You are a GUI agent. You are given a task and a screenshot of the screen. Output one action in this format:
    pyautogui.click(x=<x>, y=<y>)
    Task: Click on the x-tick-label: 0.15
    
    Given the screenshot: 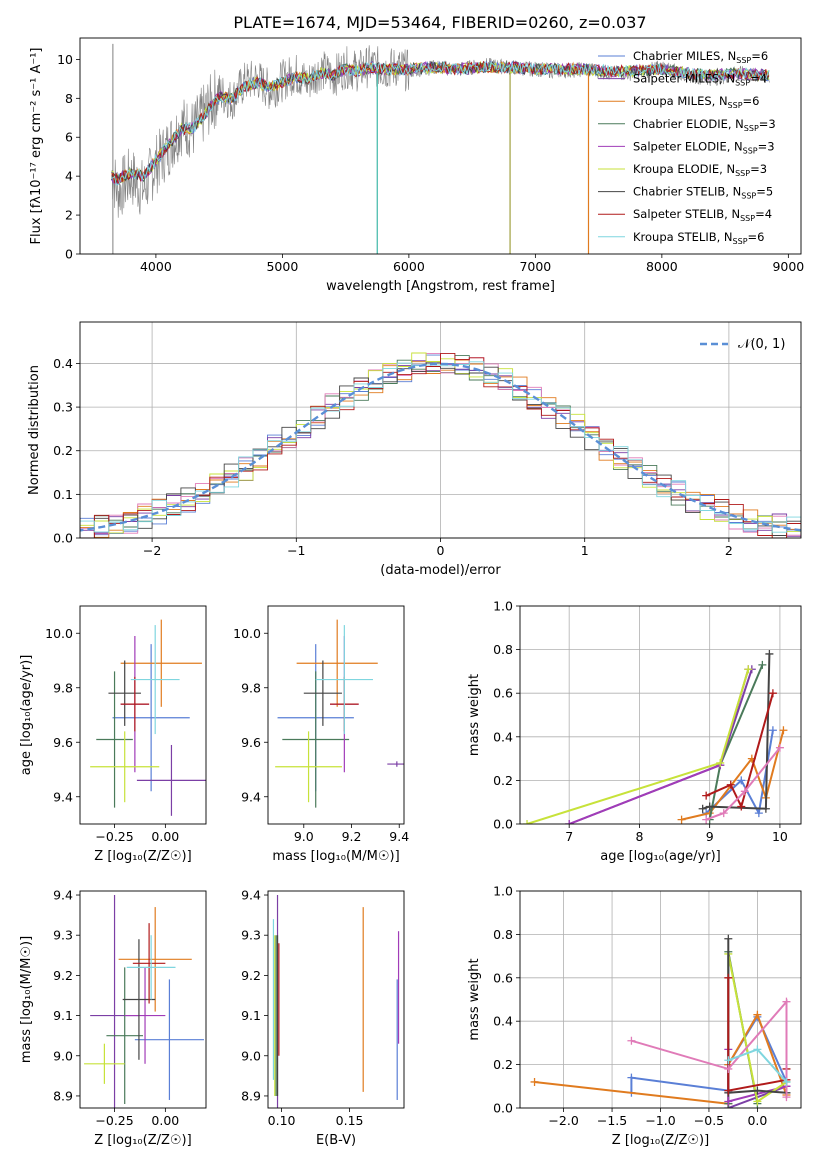 What is the action you would take?
    pyautogui.click(x=350, y=1120)
    